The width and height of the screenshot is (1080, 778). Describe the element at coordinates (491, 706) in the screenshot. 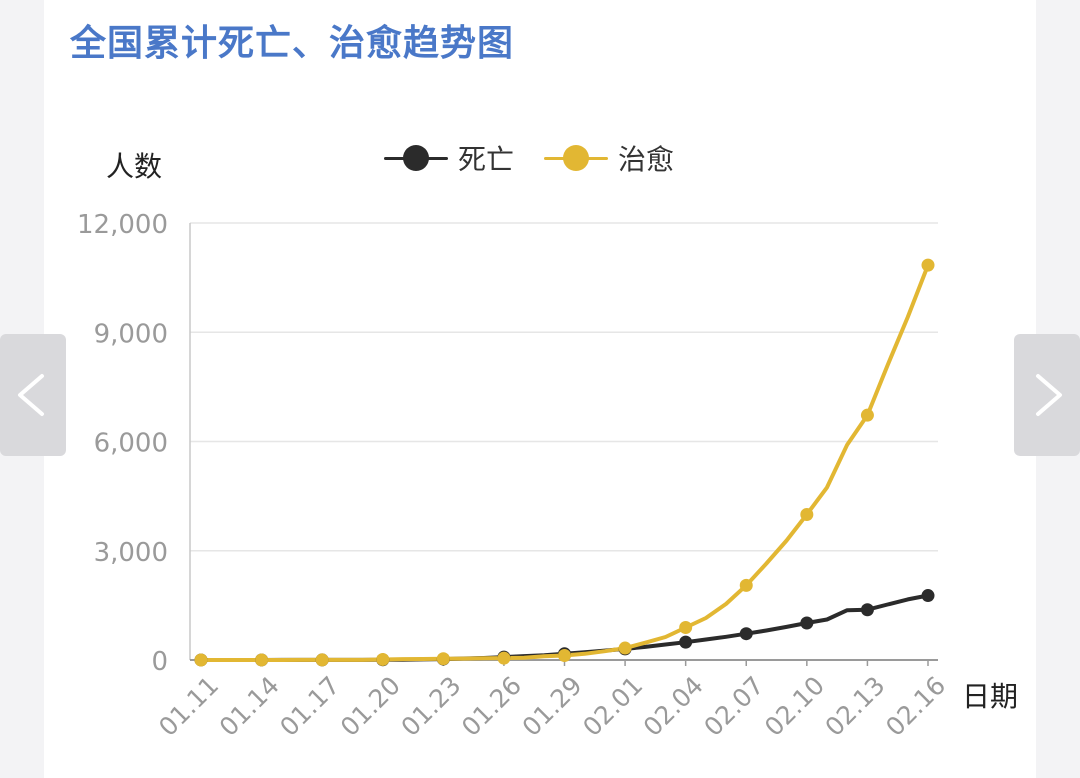

I see `x-tick-label: 01.26` at that location.